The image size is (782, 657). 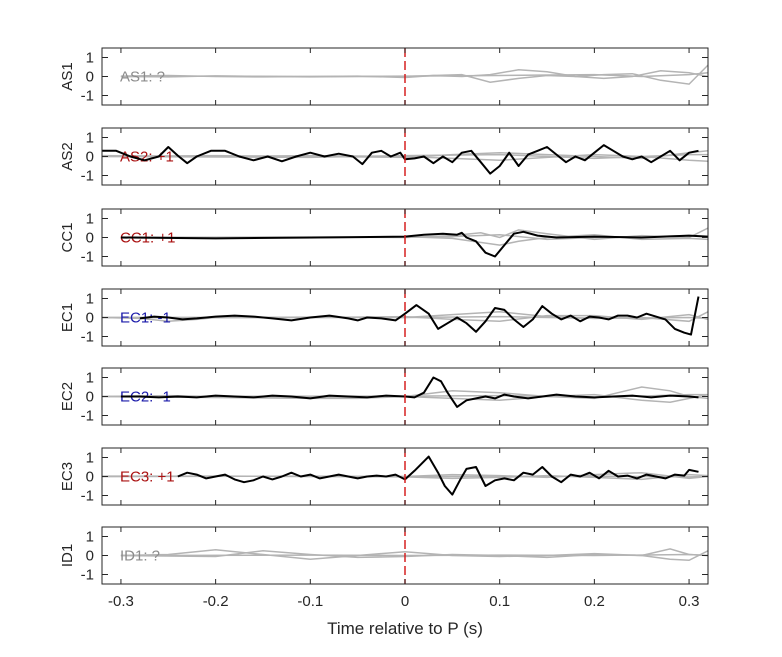 I want to click on x-tick-label: -0.1, so click(x=310, y=601).